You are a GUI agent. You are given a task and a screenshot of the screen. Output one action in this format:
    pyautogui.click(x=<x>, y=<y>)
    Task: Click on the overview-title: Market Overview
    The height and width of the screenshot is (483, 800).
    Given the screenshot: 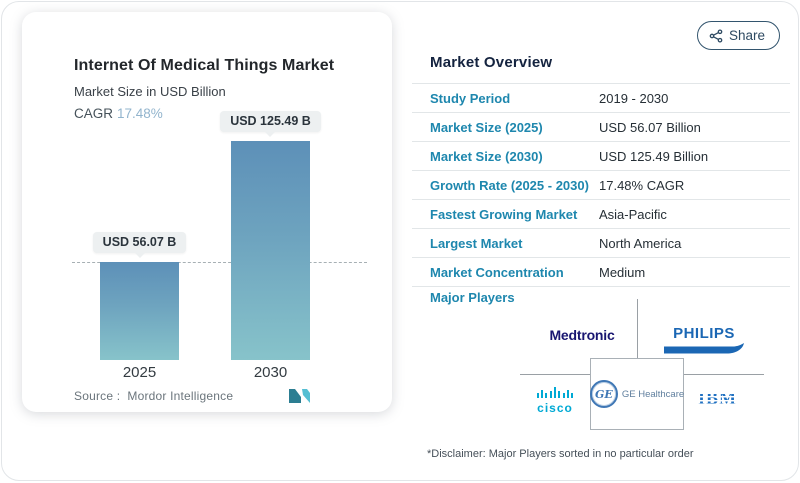 What is the action you would take?
    pyautogui.click(x=491, y=62)
    